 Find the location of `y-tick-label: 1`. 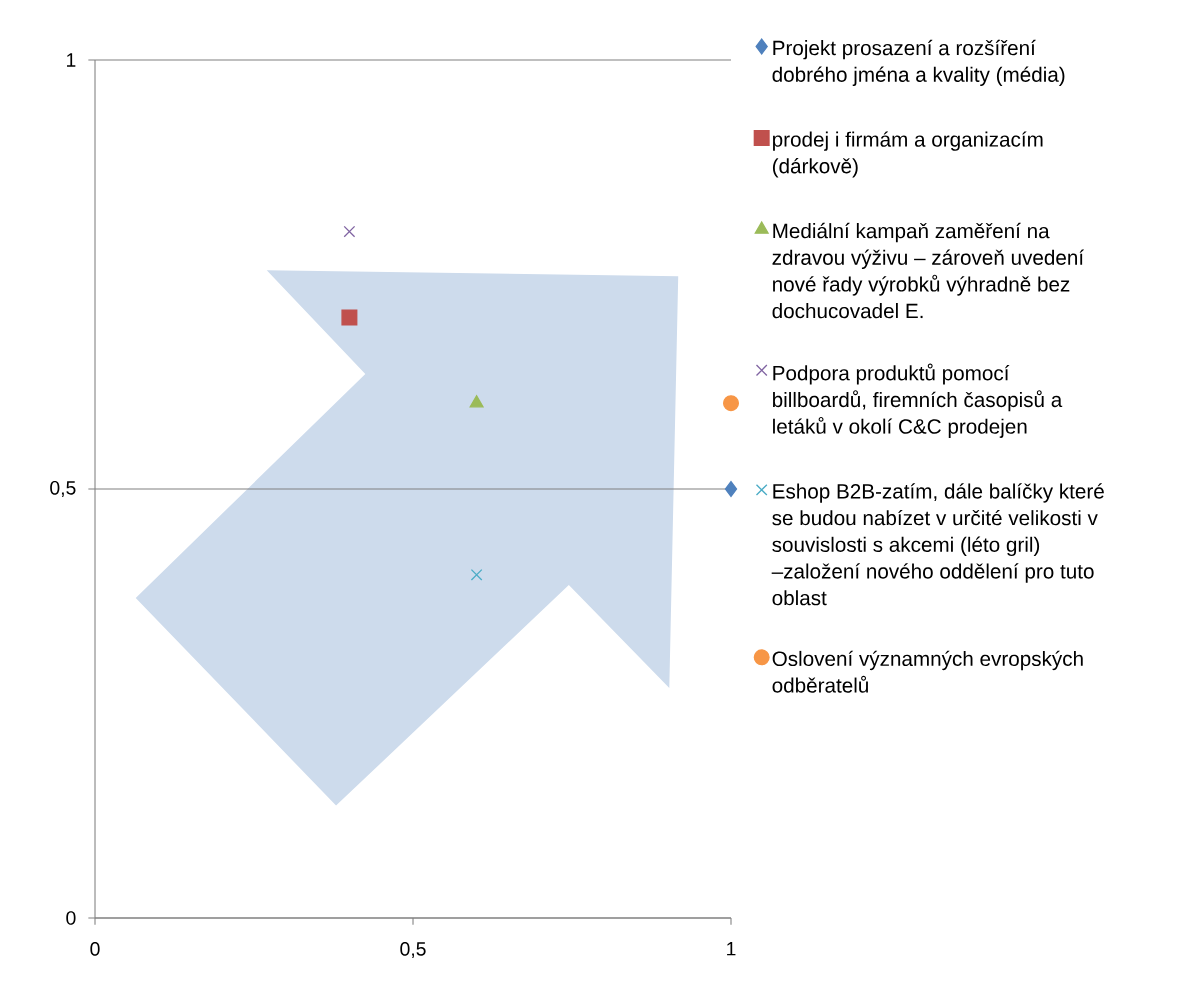

y-tick-label: 1 is located at coordinates (71, 60).